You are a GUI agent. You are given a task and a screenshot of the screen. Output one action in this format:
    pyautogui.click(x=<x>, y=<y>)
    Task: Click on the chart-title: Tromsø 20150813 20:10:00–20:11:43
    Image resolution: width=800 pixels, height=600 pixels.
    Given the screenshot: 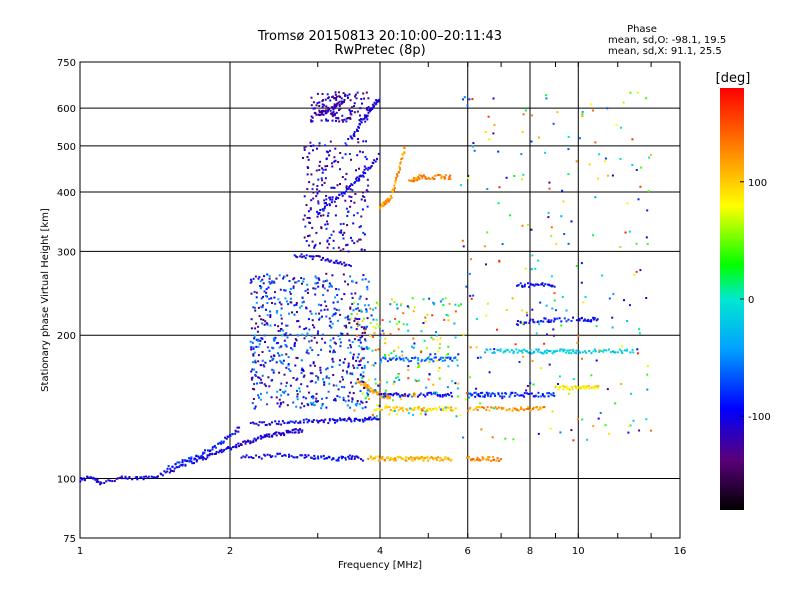 What is the action you would take?
    pyautogui.click(x=379, y=36)
    